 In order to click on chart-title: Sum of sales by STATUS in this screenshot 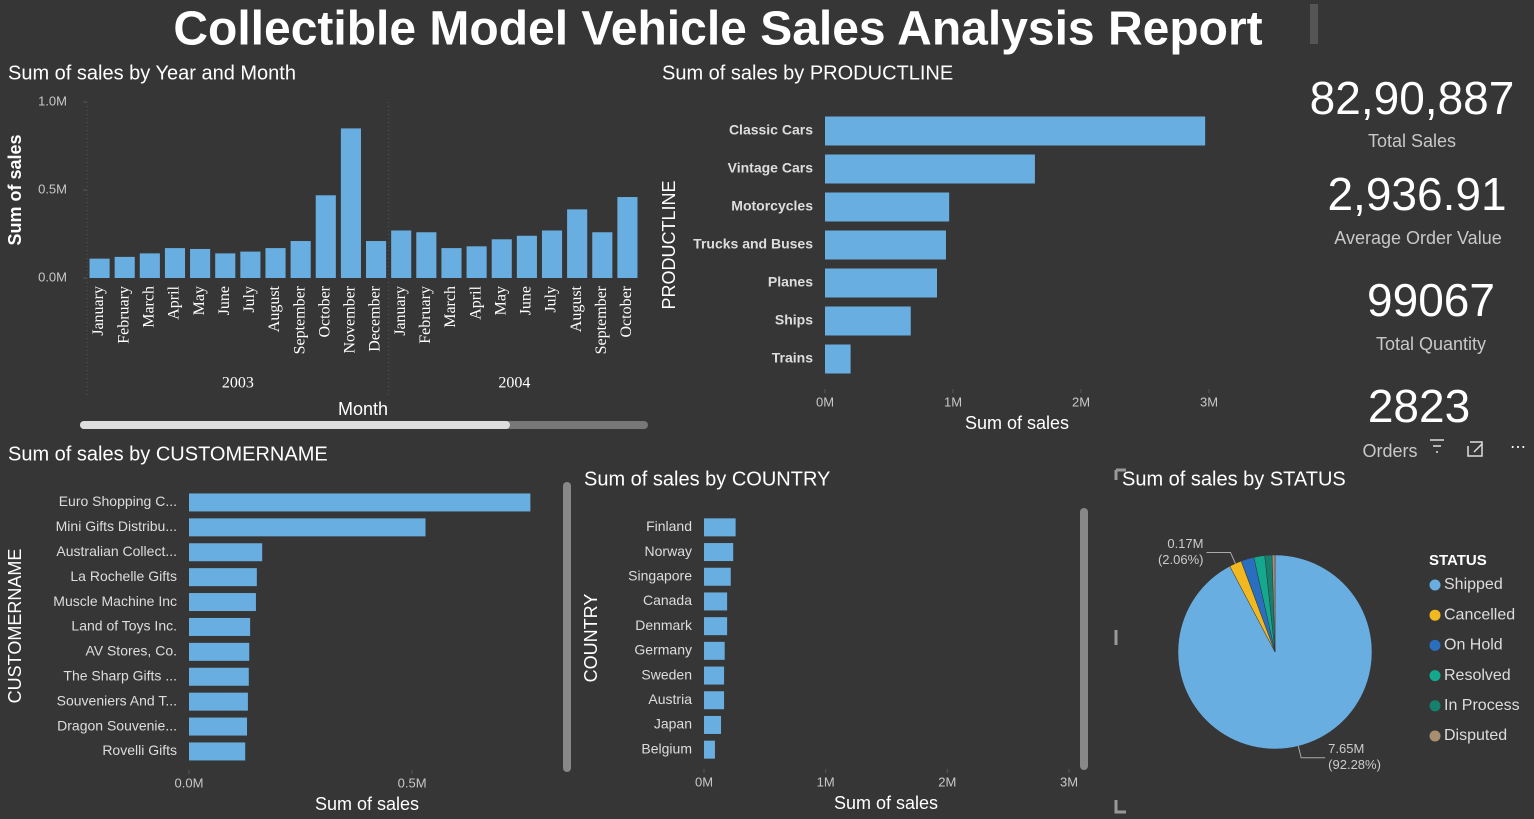, I will do `click(1234, 479)`.